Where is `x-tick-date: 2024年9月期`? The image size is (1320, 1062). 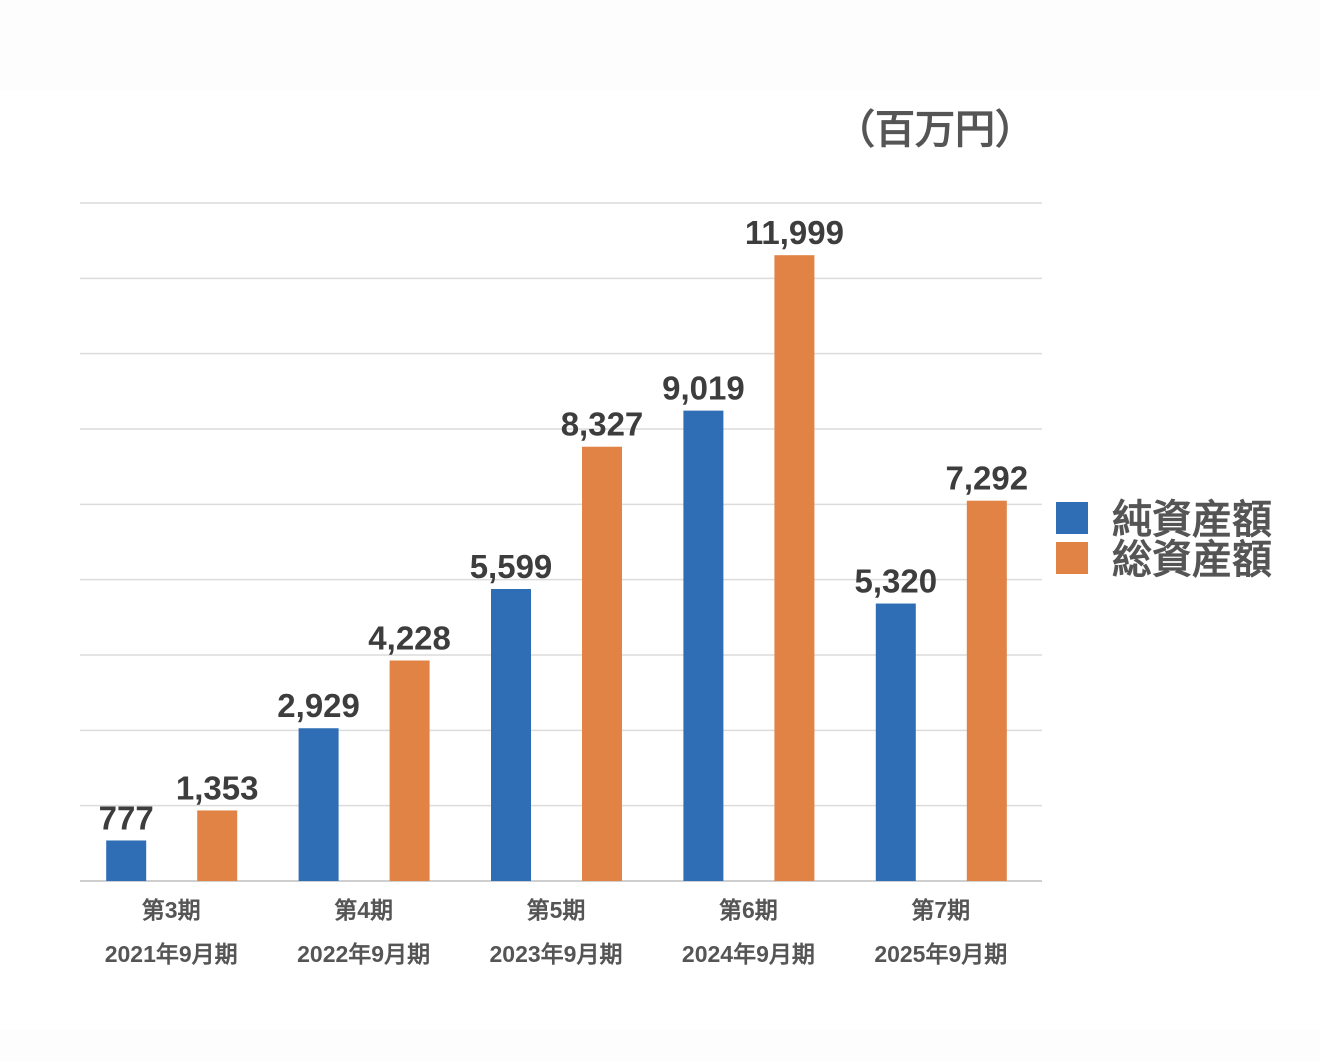
x-tick-date: 2024年9月期 is located at coordinates (748, 954).